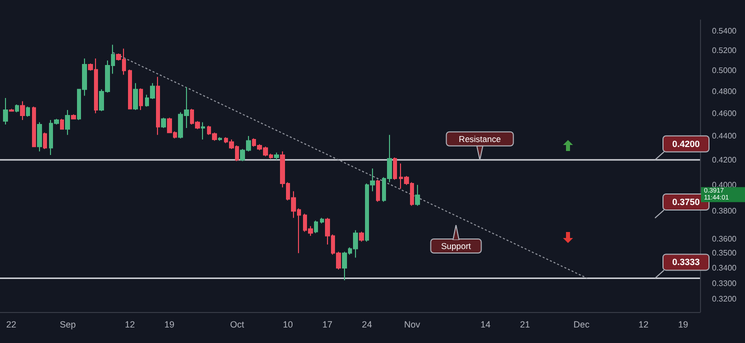 This screenshot has height=343, width=745. Describe the element at coordinates (485, 325) in the screenshot. I see `x-tick-label: 14` at that location.